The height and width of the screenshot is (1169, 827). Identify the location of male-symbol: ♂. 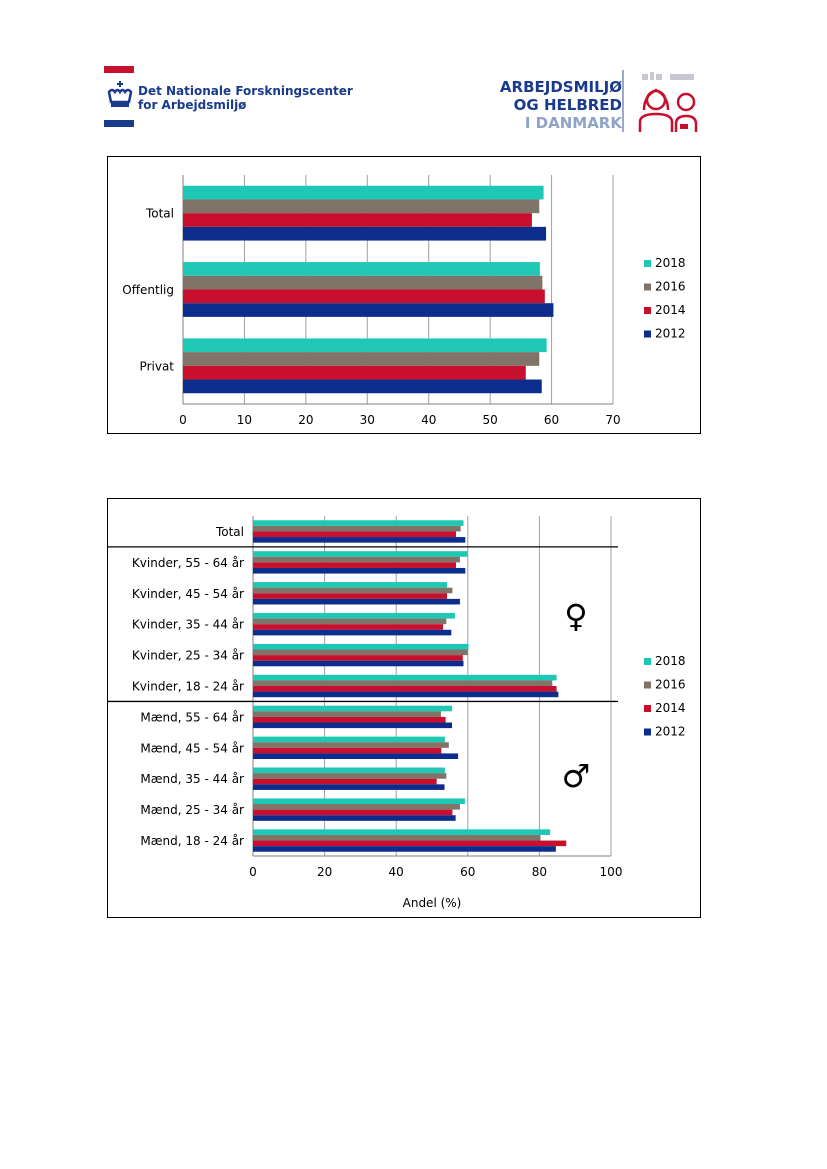
(576, 776).